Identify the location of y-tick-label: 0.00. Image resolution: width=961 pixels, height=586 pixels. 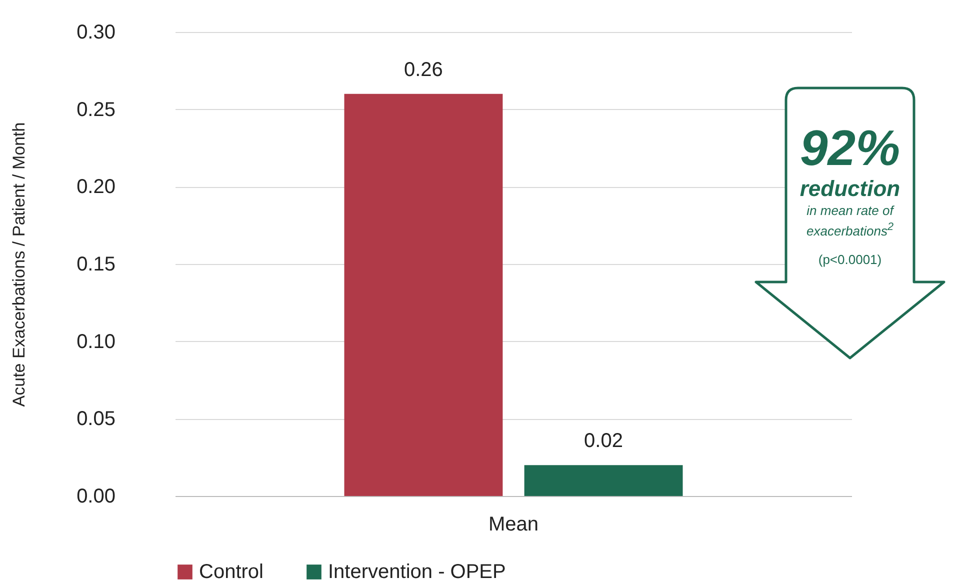
(96, 497).